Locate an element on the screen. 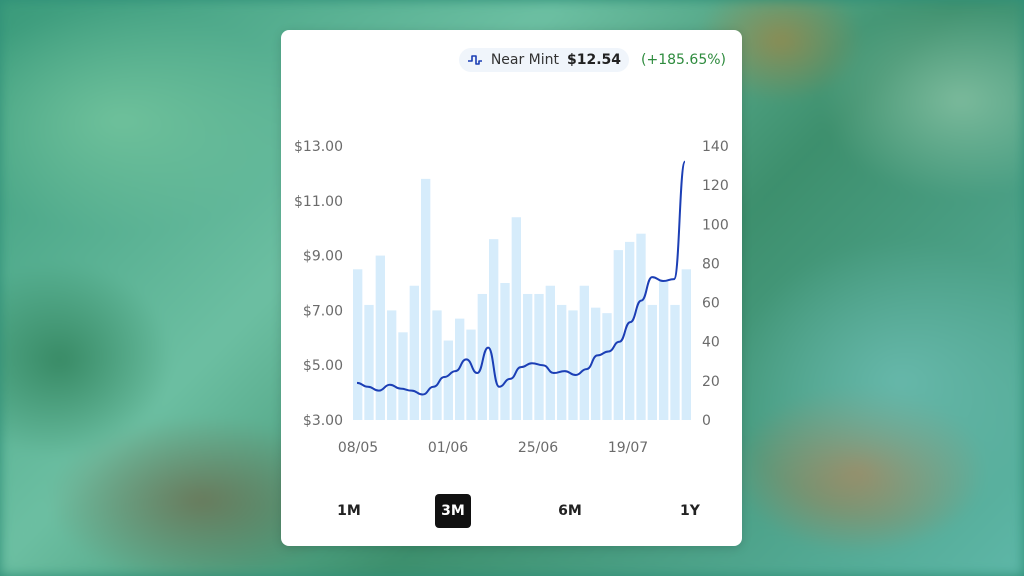 The image size is (1024, 576). x-tick-label: 19/07 is located at coordinates (628, 448).